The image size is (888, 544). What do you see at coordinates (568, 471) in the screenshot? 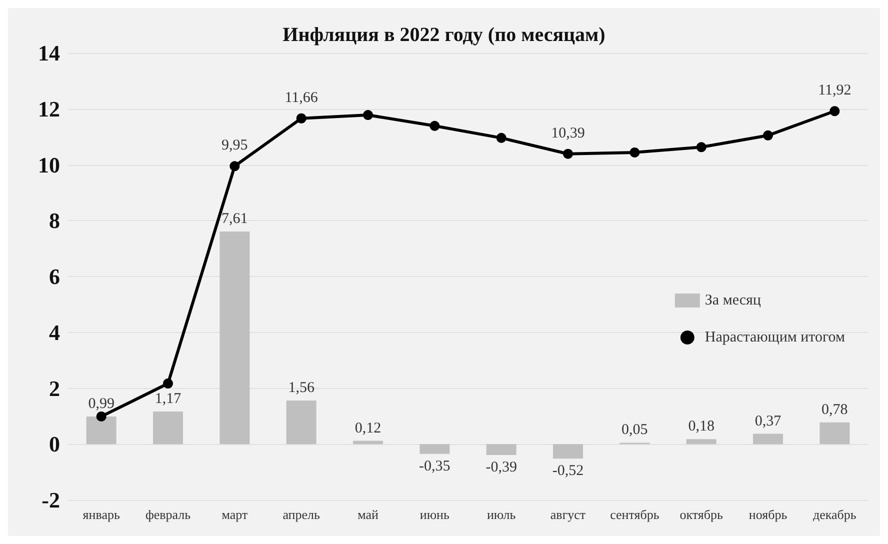
I see `data-label: -0,52` at bounding box center [568, 471].